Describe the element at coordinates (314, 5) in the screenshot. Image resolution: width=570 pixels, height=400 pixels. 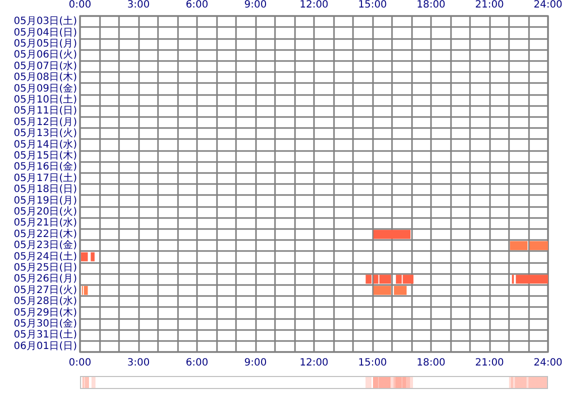
I see `x2-tick-label: 12:00` at that location.